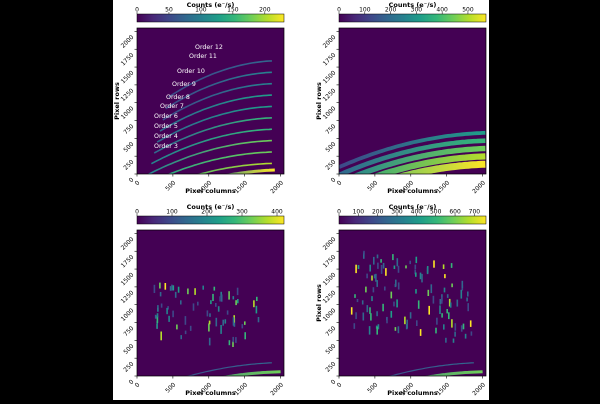 The width and height of the screenshot is (600, 404). Describe the element at coordinates (277, 187) in the screenshot. I see `x-tick-label: 2000` at that location.